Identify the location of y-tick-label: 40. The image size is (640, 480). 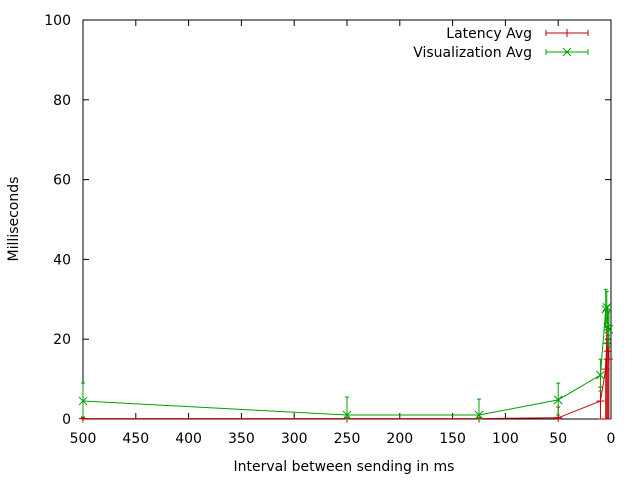
(62, 260).